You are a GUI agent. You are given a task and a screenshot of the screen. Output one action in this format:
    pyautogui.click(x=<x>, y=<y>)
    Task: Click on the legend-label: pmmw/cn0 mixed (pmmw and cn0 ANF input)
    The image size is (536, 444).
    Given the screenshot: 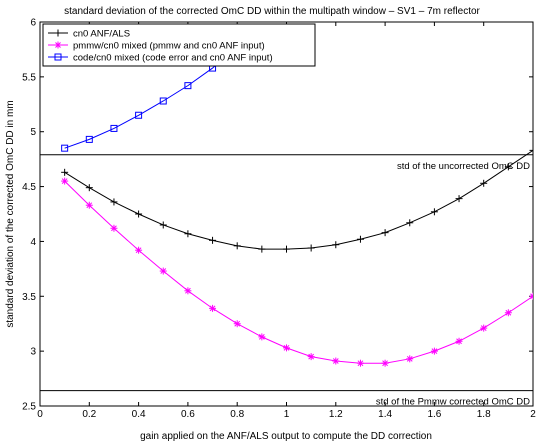 What is the action you would take?
    pyautogui.click(x=169, y=46)
    